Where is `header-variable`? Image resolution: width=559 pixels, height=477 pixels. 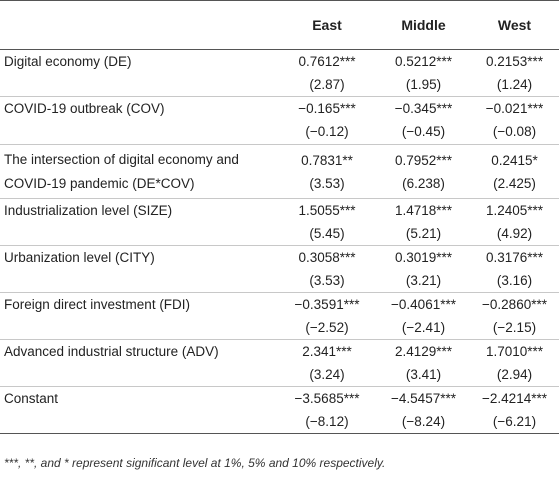 header-variable is located at coordinates (138, 25).